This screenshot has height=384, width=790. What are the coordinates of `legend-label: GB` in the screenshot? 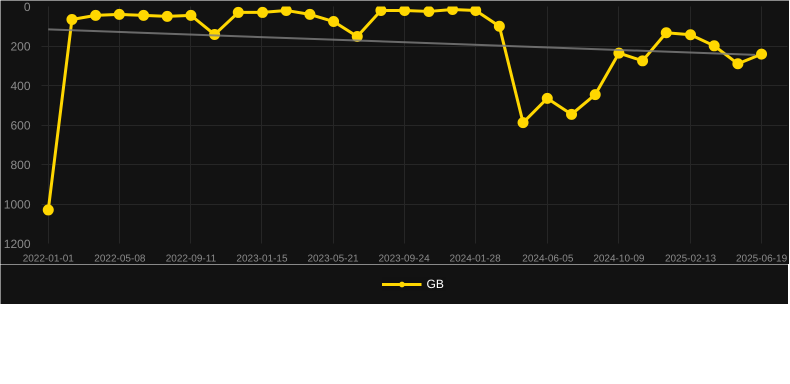 It's located at (435, 284).